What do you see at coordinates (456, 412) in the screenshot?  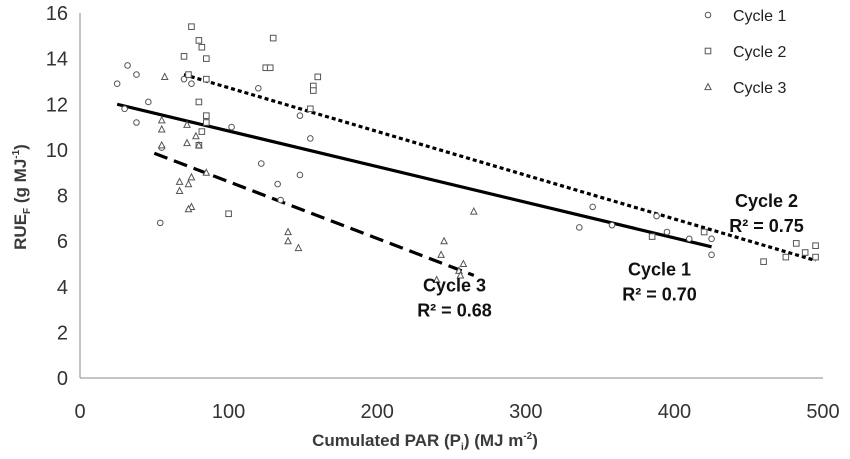 I see `x-tick-labels: 0 100 200 300 400 500` at bounding box center [456, 412].